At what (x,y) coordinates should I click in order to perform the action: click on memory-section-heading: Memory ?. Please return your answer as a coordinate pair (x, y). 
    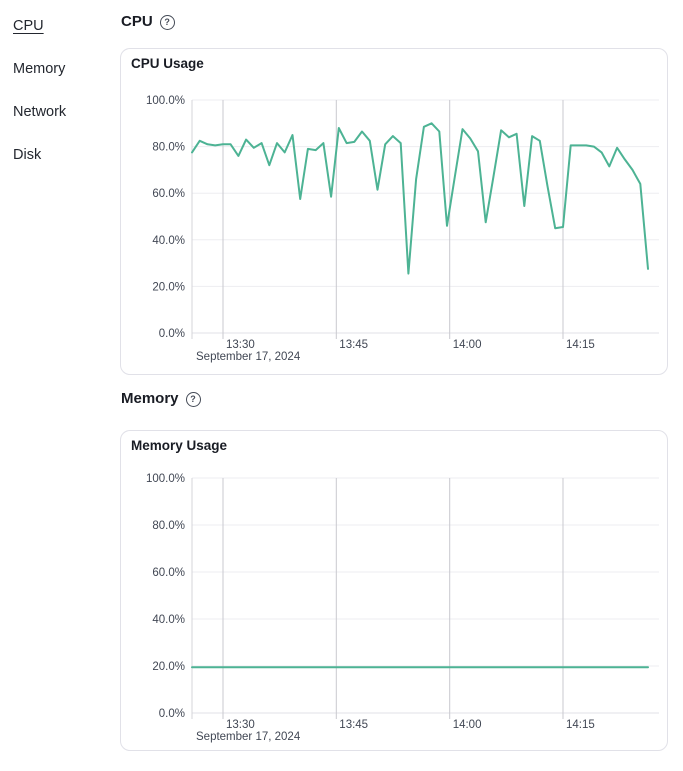
    Looking at the image, I should click on (395, 399).